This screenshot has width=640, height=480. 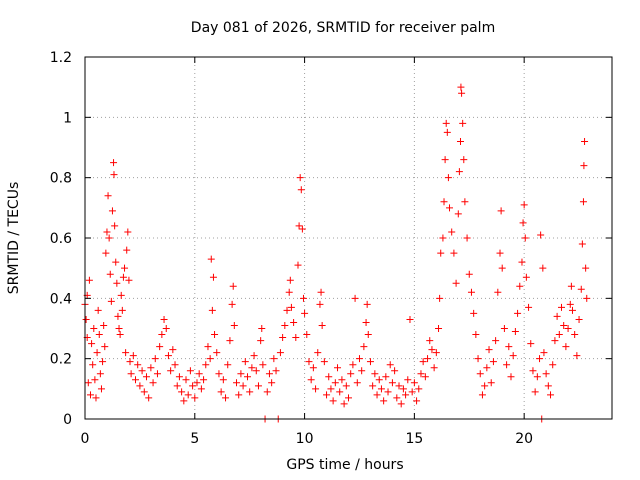 I want to click on y-tick-label: 1.2, so click(x=61, y=58).